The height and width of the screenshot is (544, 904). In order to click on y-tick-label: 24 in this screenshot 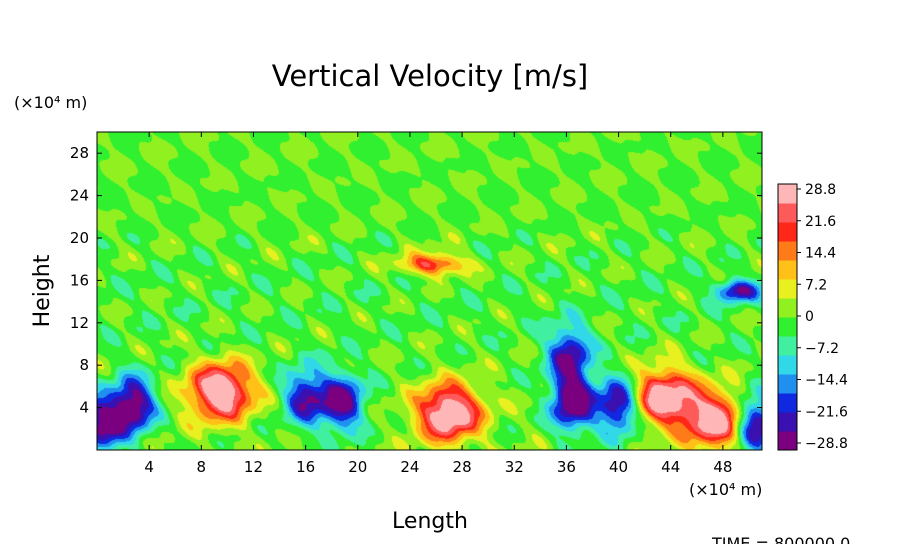, I will do `click(79, 196)`.